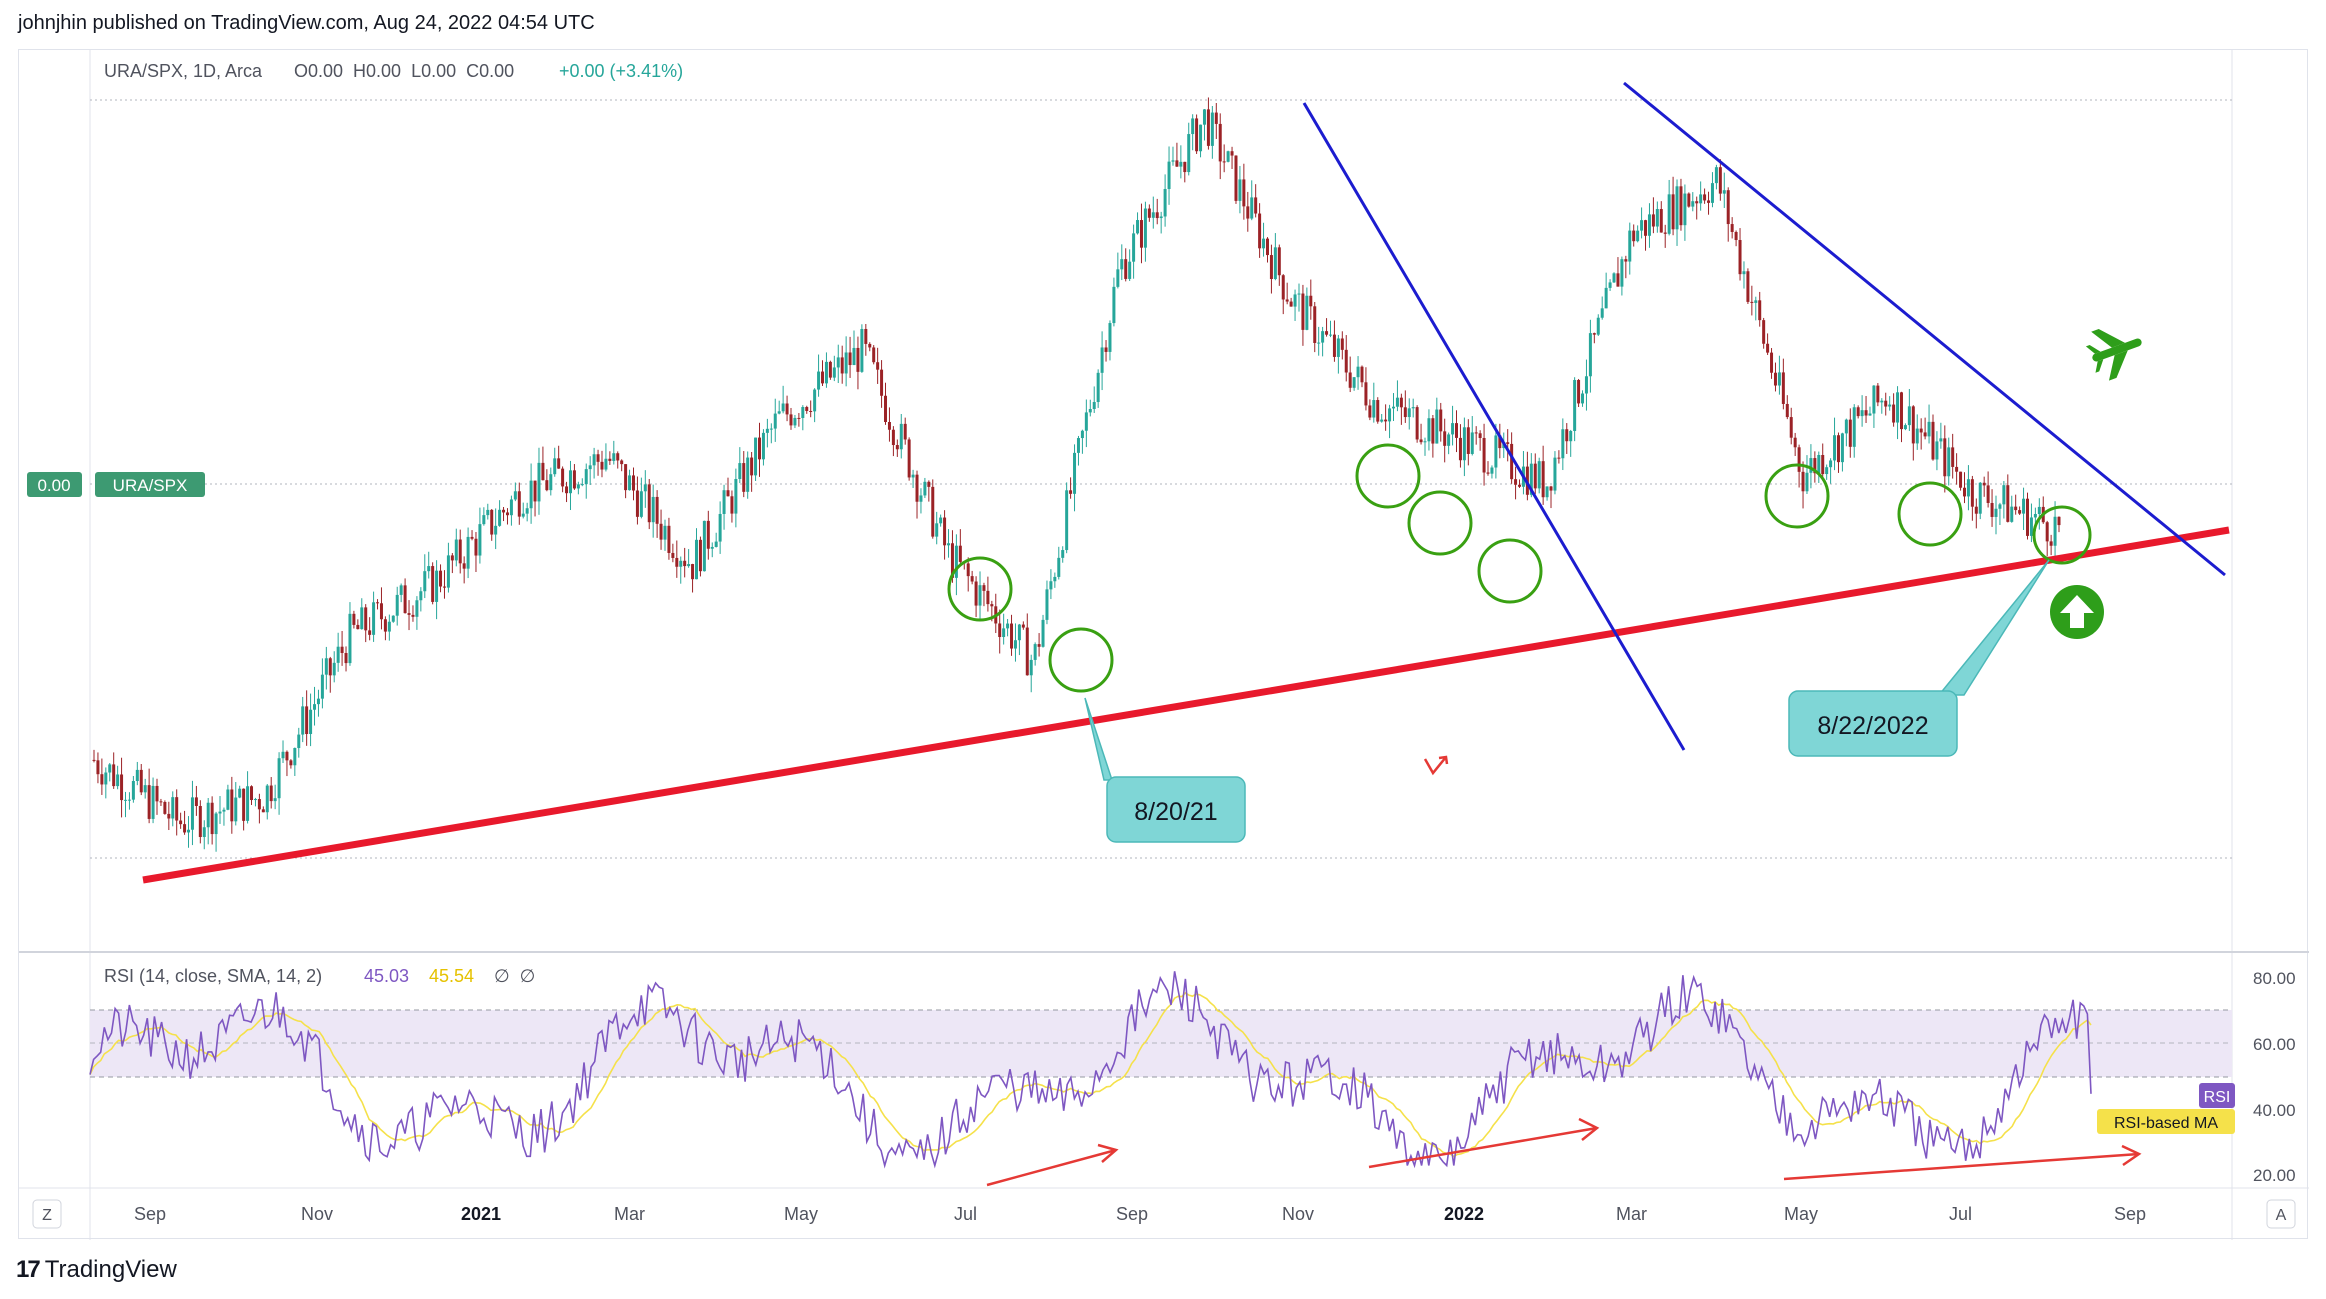  What do you see at coordinates (2281, 1214) in the screenshot?
I see `a-button` at bounding box center [2281, 1214].